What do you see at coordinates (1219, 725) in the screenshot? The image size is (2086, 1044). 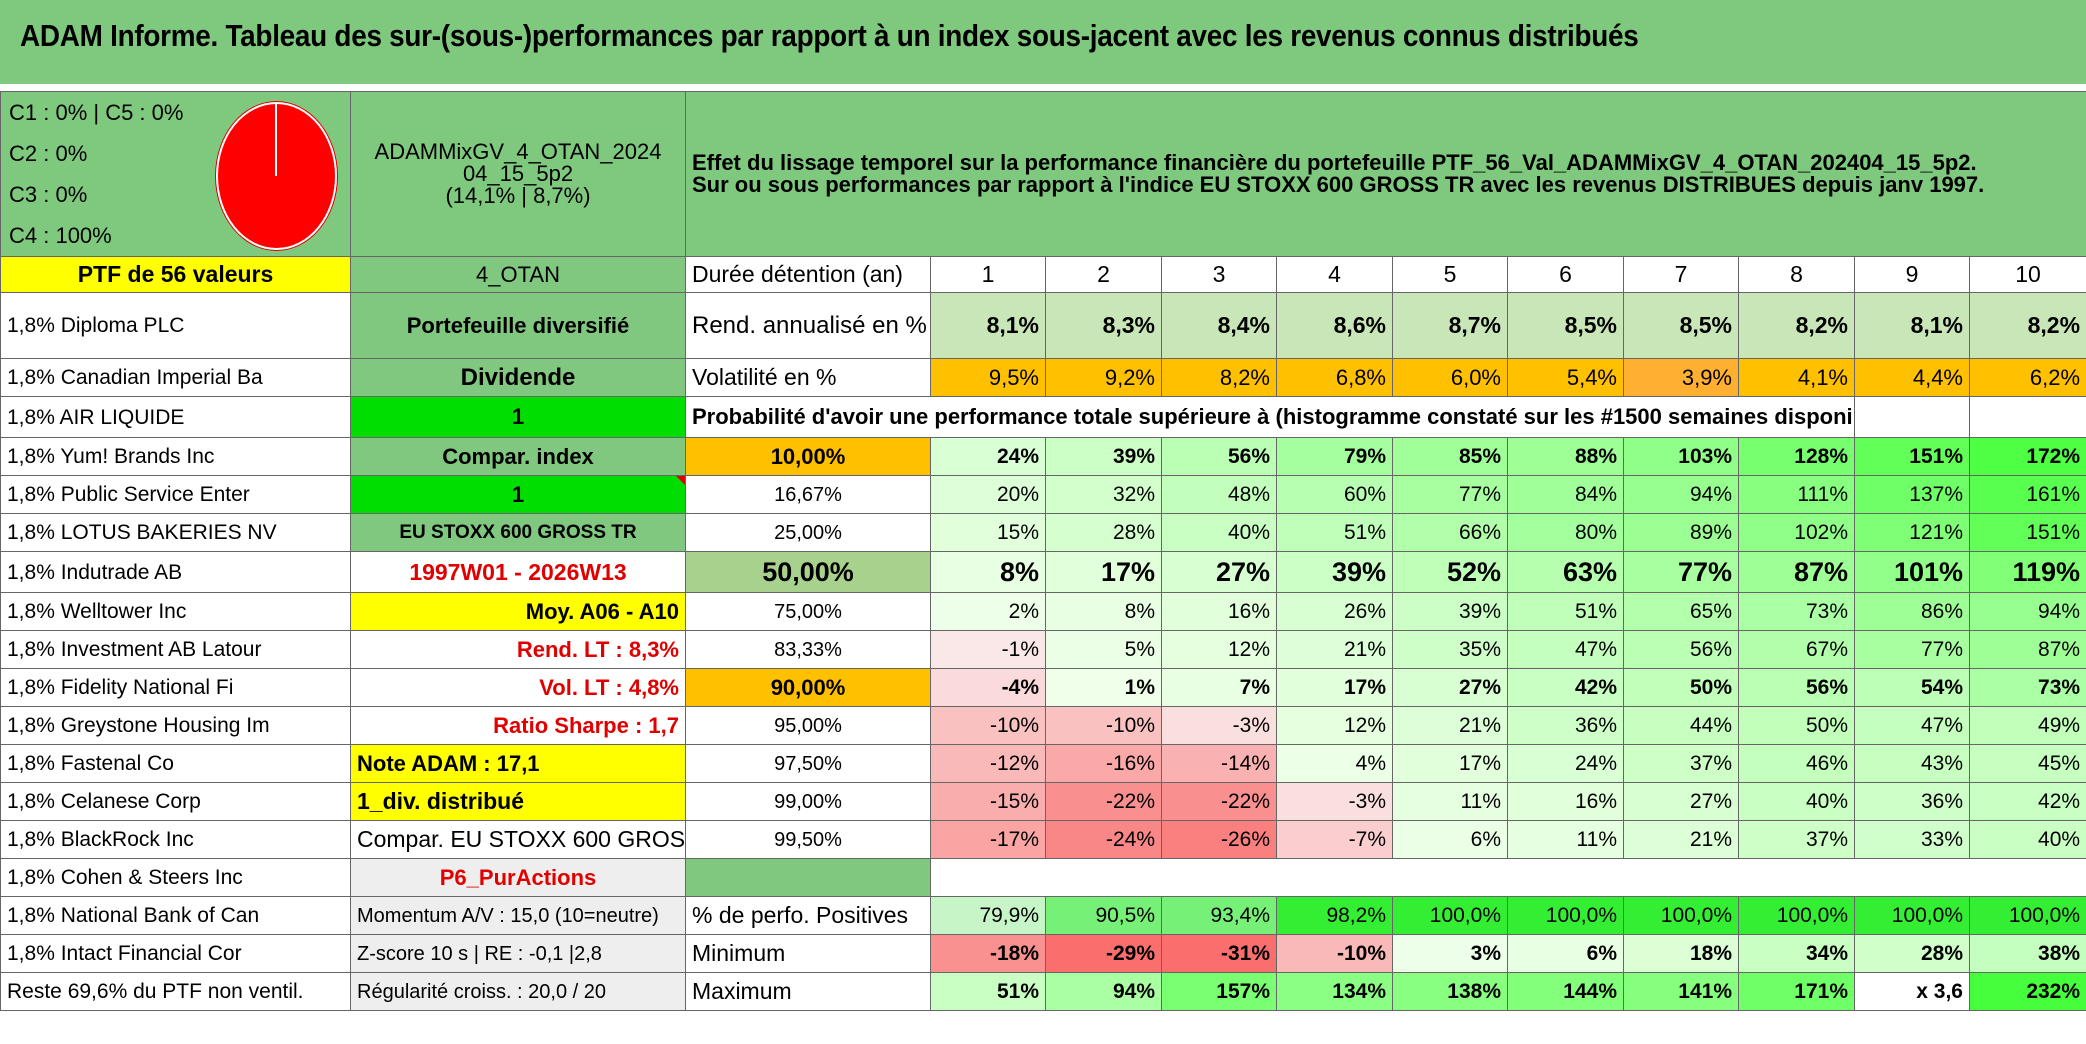 I see `quantile-value: -3%` at bounding box center [1219, 725].